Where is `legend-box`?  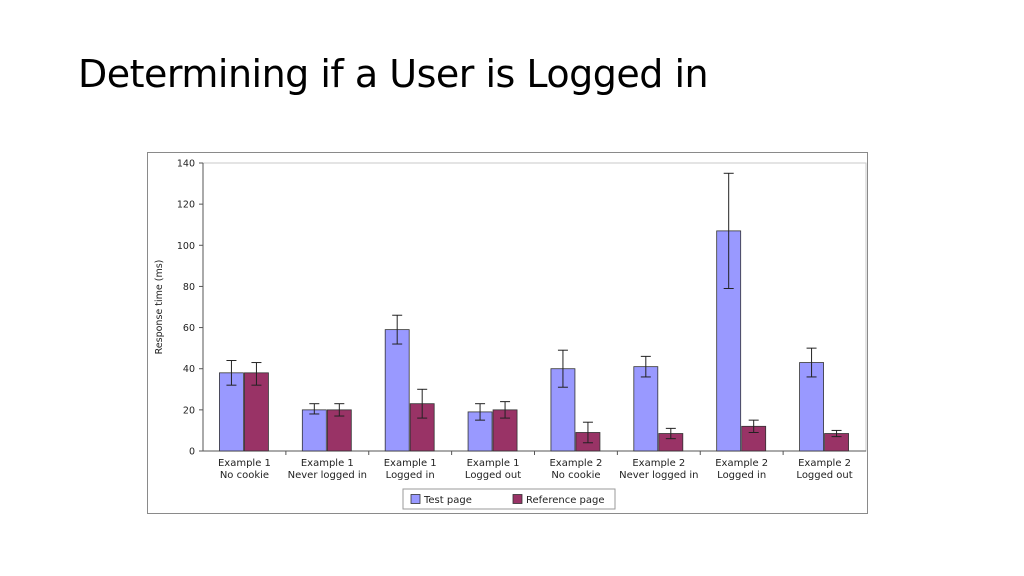
legend-box is located at coordinates (509, 499).